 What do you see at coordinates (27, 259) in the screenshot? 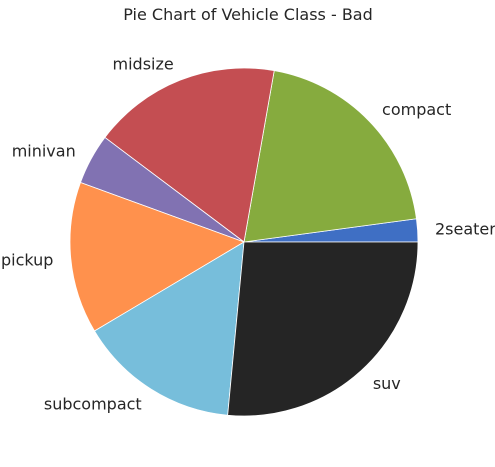
I see `pie-label-pickup: pickup` at bounding box center [27, 259].